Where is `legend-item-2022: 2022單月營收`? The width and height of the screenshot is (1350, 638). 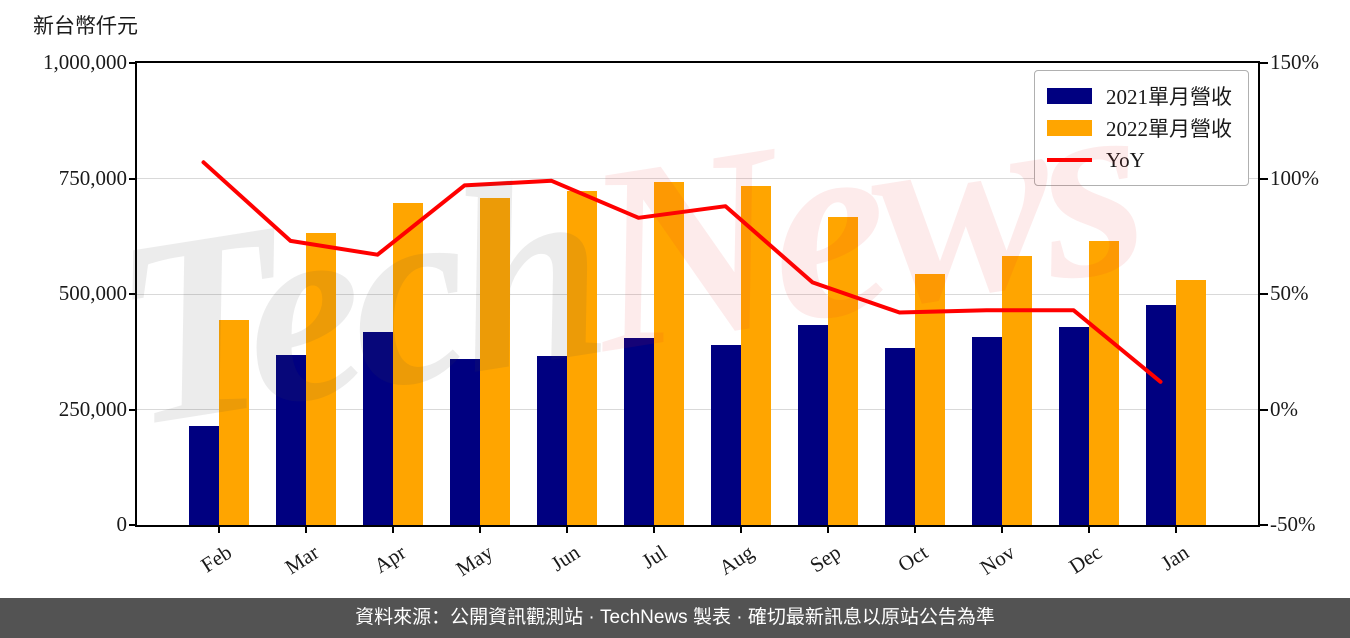 legend-item-2022: 2022單月營收 is located at coordinates (1139, 128).